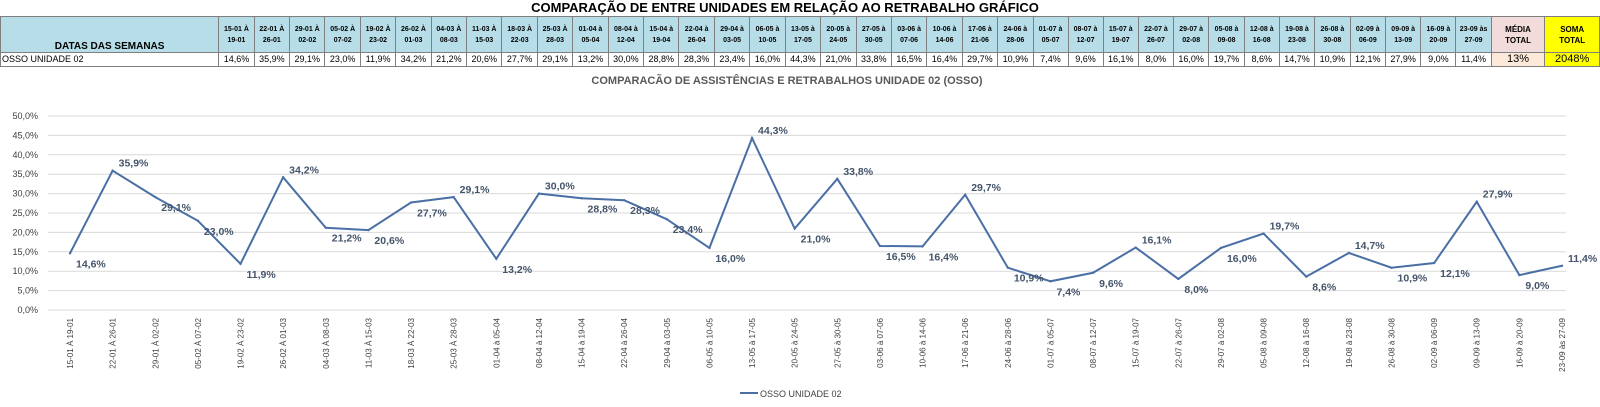 The image size is (1600, 407). I want to click on week-value: 9,0%, so click(1438, 59).